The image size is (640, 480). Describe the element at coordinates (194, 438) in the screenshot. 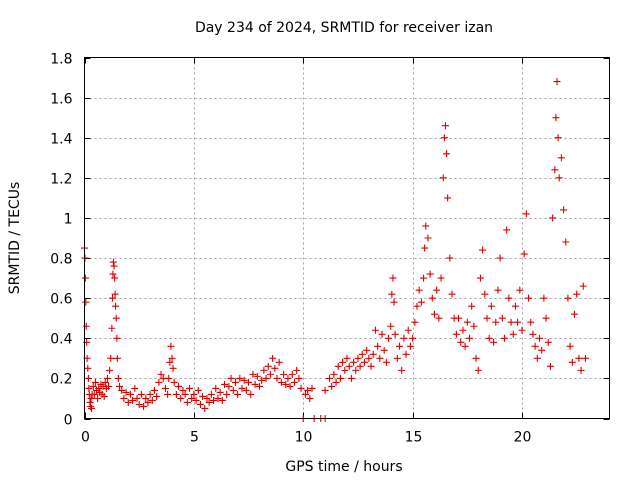

I see `x-tick-label: 5` at that location.